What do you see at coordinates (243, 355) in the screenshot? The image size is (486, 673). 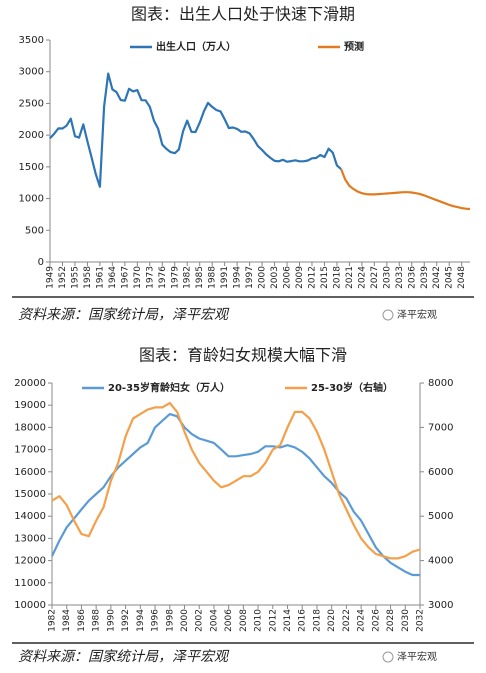 I see `chart-title: 图表：育龄妇女规模大幅下滑` at bounding box center [243, 355].